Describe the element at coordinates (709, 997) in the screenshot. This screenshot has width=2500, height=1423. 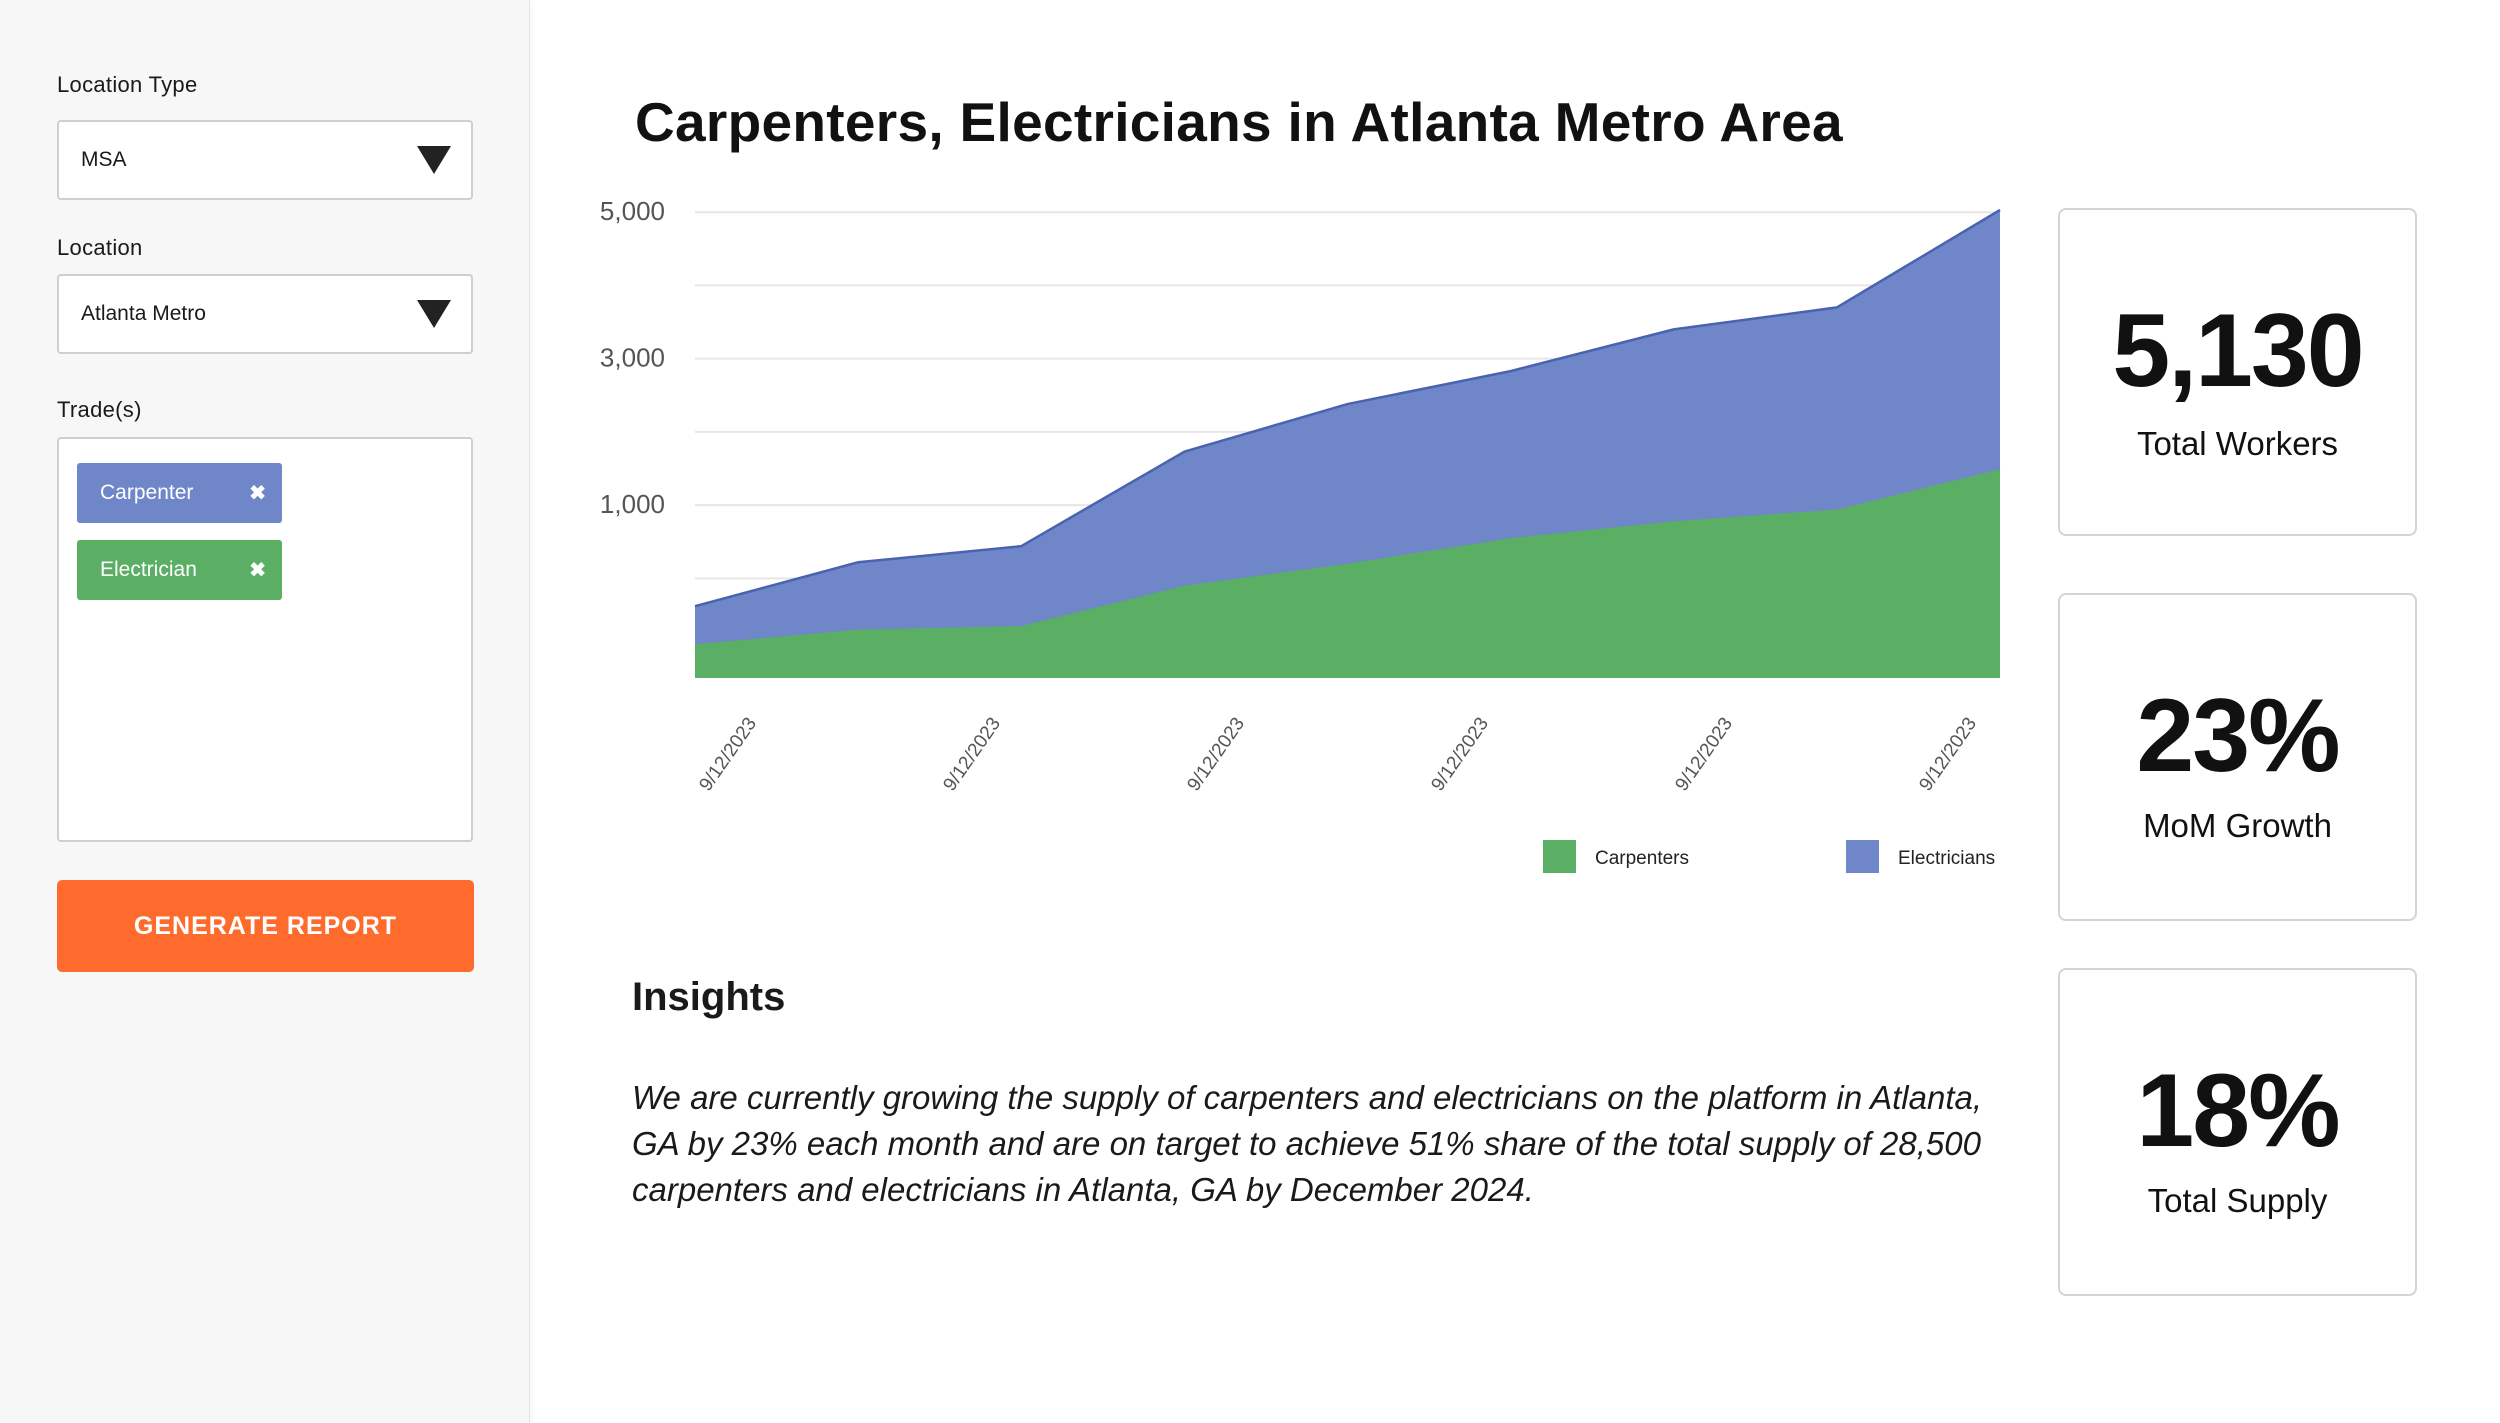
I see `insights-title: Insights` at that location.